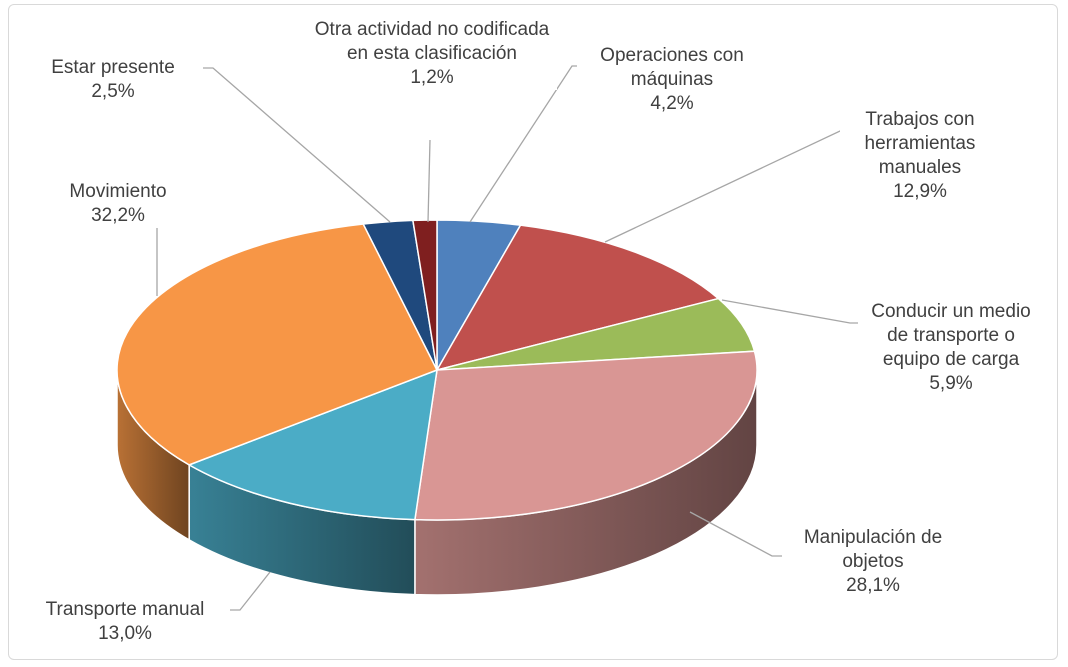  I want to click on value-label: 13,0%, so click(125, 633).